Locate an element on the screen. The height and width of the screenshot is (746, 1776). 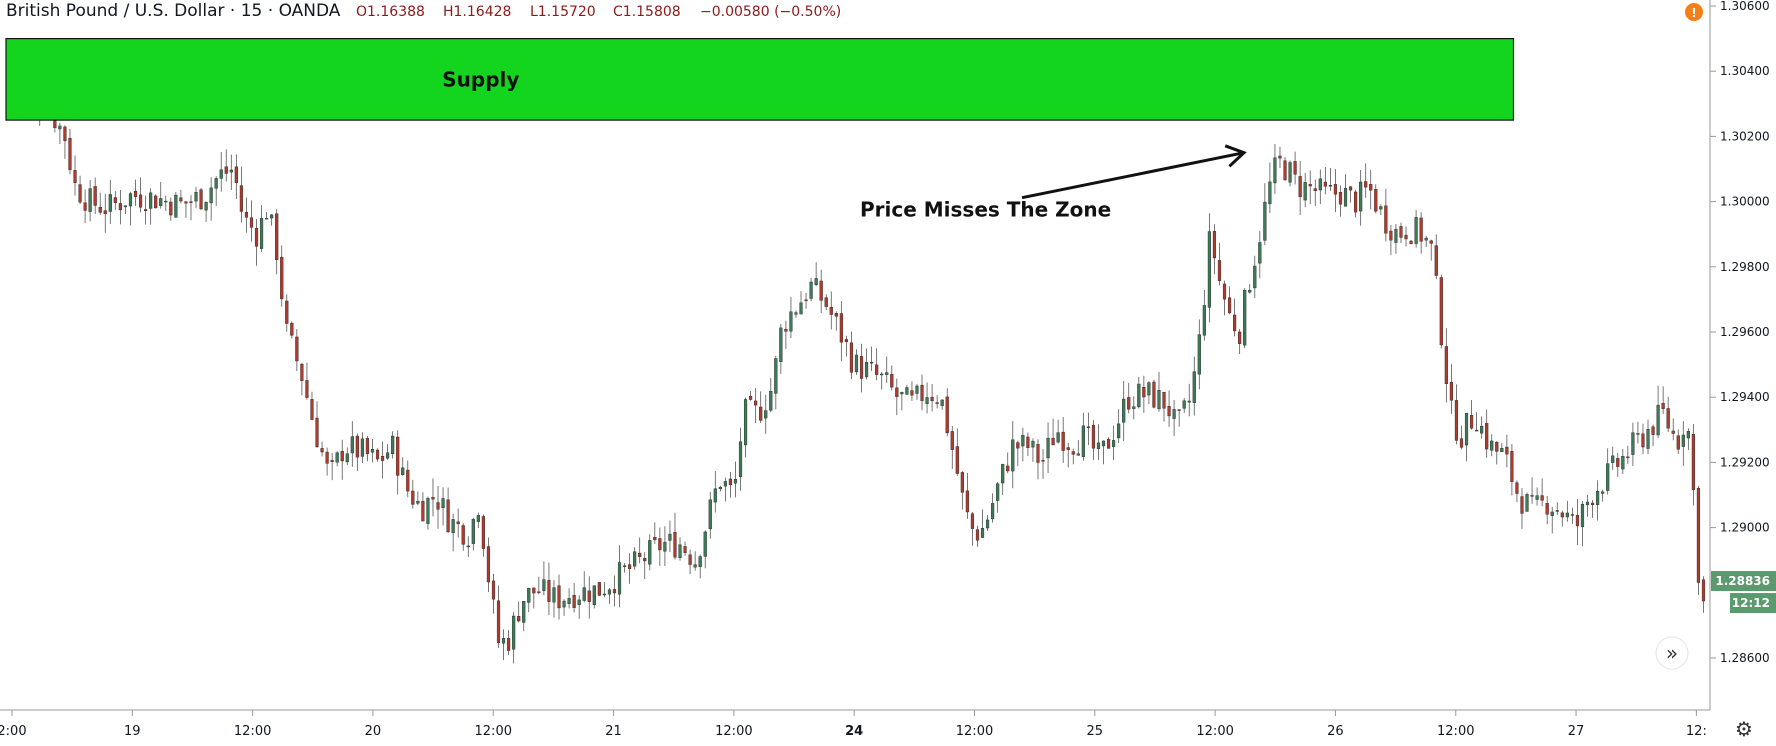
alert-icon: ! is located at coordinates (1694, 12).